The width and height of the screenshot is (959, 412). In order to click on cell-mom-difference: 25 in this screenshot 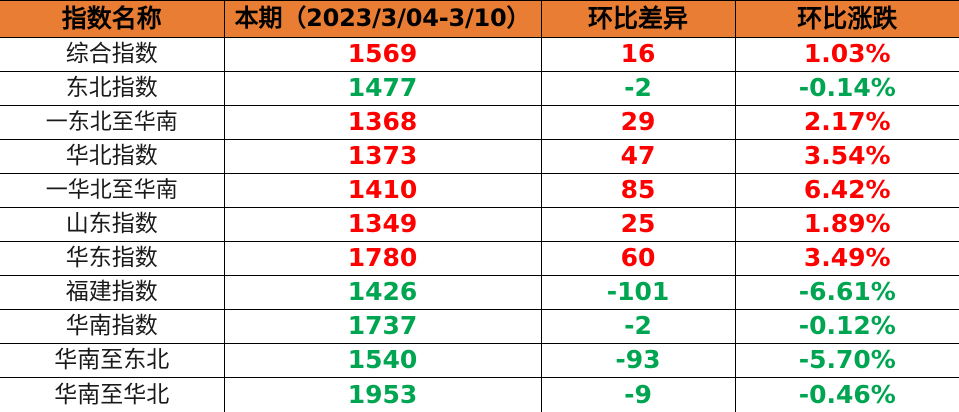, I will do `click(638, 224)`.